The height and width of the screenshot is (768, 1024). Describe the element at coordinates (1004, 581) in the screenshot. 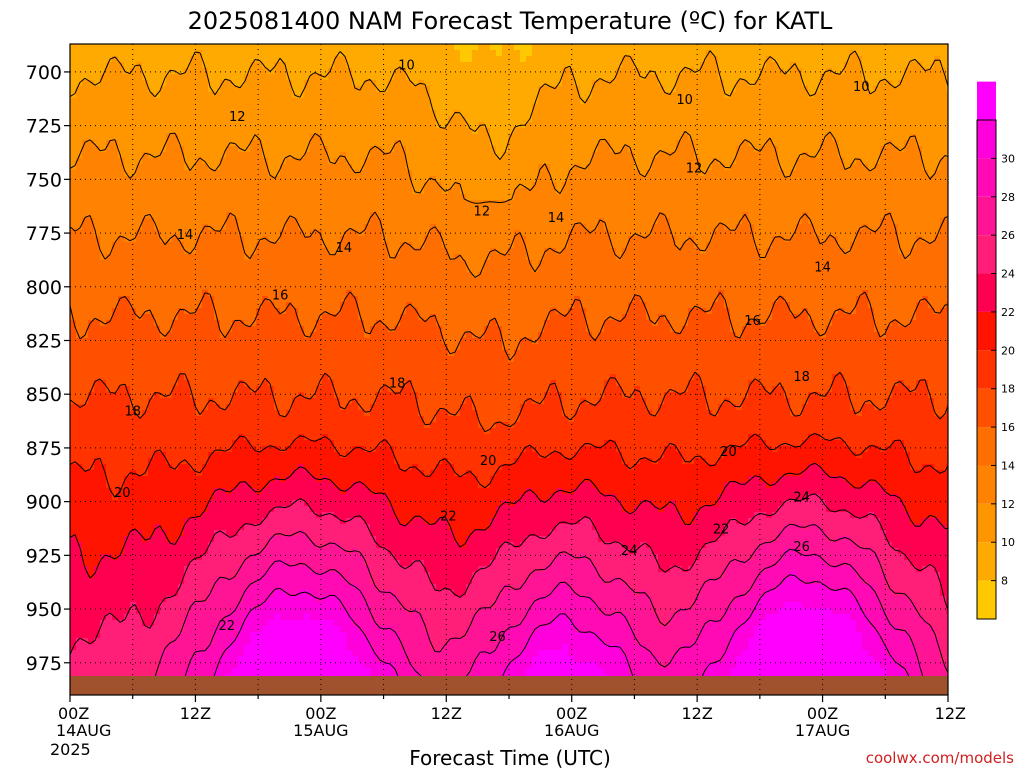

I see `colorbar-label: 8` at that location.